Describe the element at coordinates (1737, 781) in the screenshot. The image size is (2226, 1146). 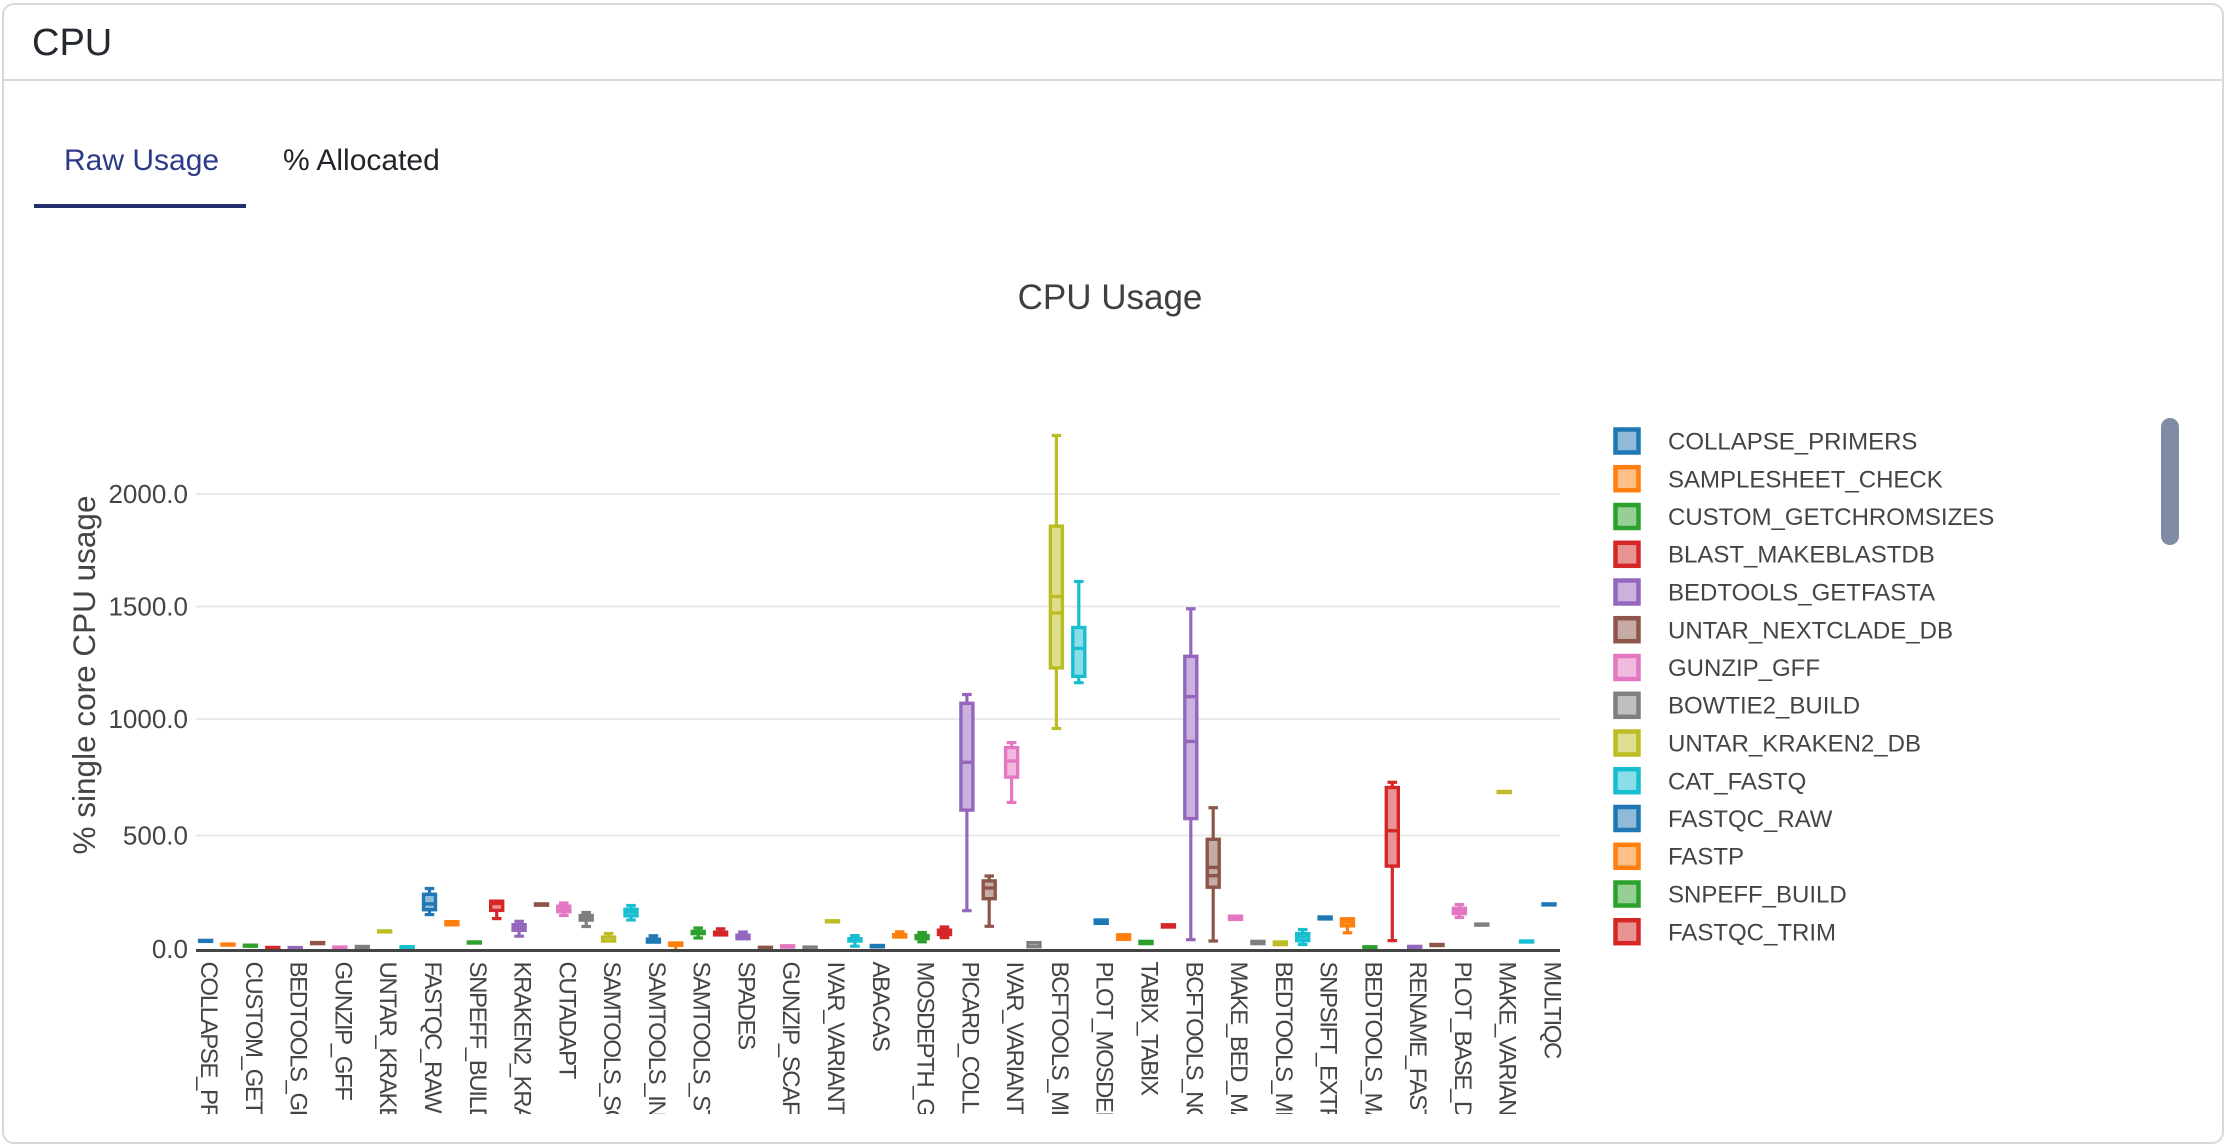
I see `svg-text: CAT_FASTQ` at that location.